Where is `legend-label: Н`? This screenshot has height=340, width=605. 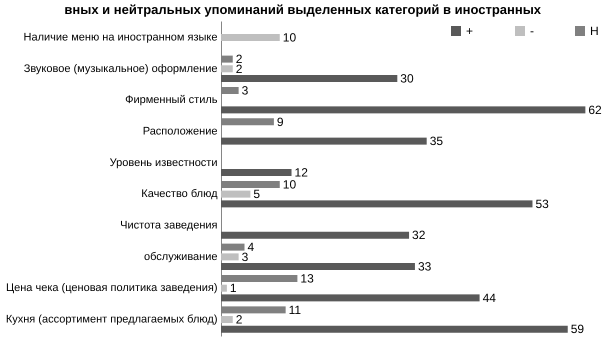
legend-label: Н is located at coordinates (594, 31).